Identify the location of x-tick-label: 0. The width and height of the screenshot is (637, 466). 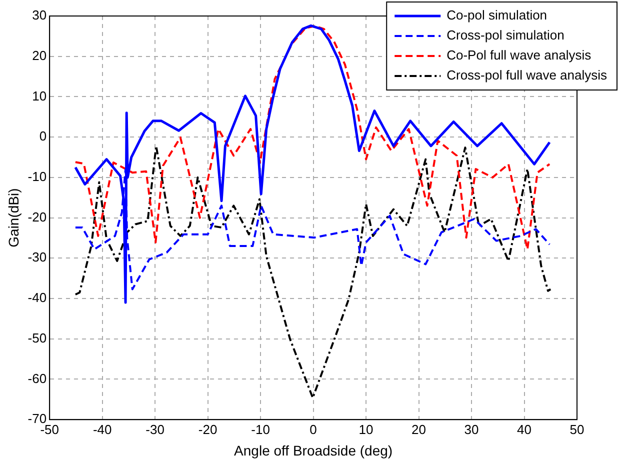
(313, 429).